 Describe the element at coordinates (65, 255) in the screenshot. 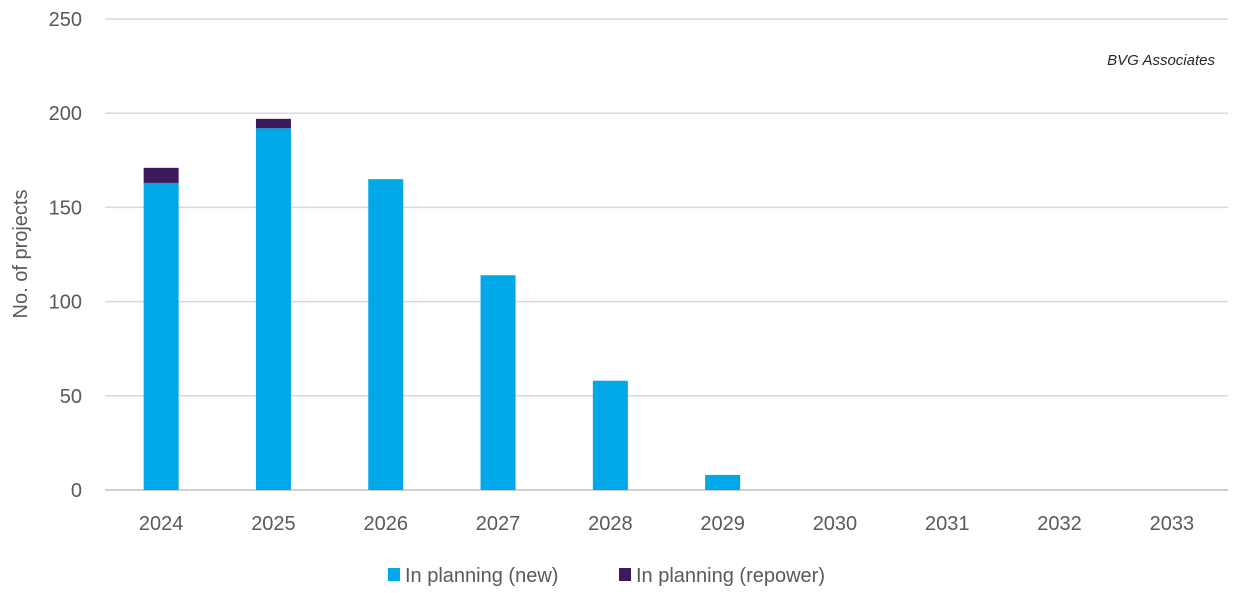

I see `y-axis-ticks: 0 50 100 150 200 250` at that location.